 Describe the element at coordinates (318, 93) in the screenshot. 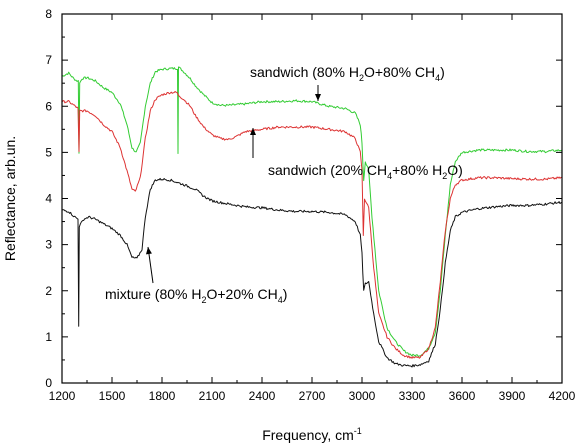

I see `arrow-green-sandwich` at that location.